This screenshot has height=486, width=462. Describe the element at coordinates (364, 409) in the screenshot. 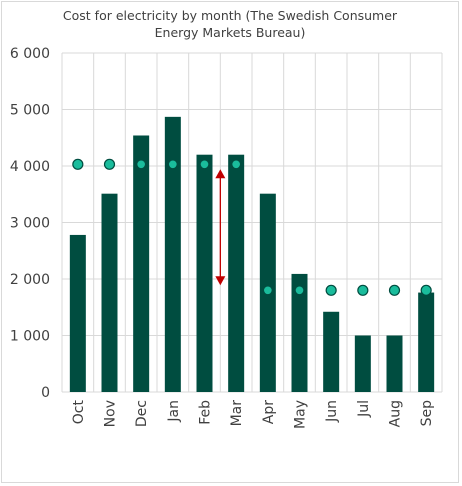

I see `x-tick-label: Jul` at that location.